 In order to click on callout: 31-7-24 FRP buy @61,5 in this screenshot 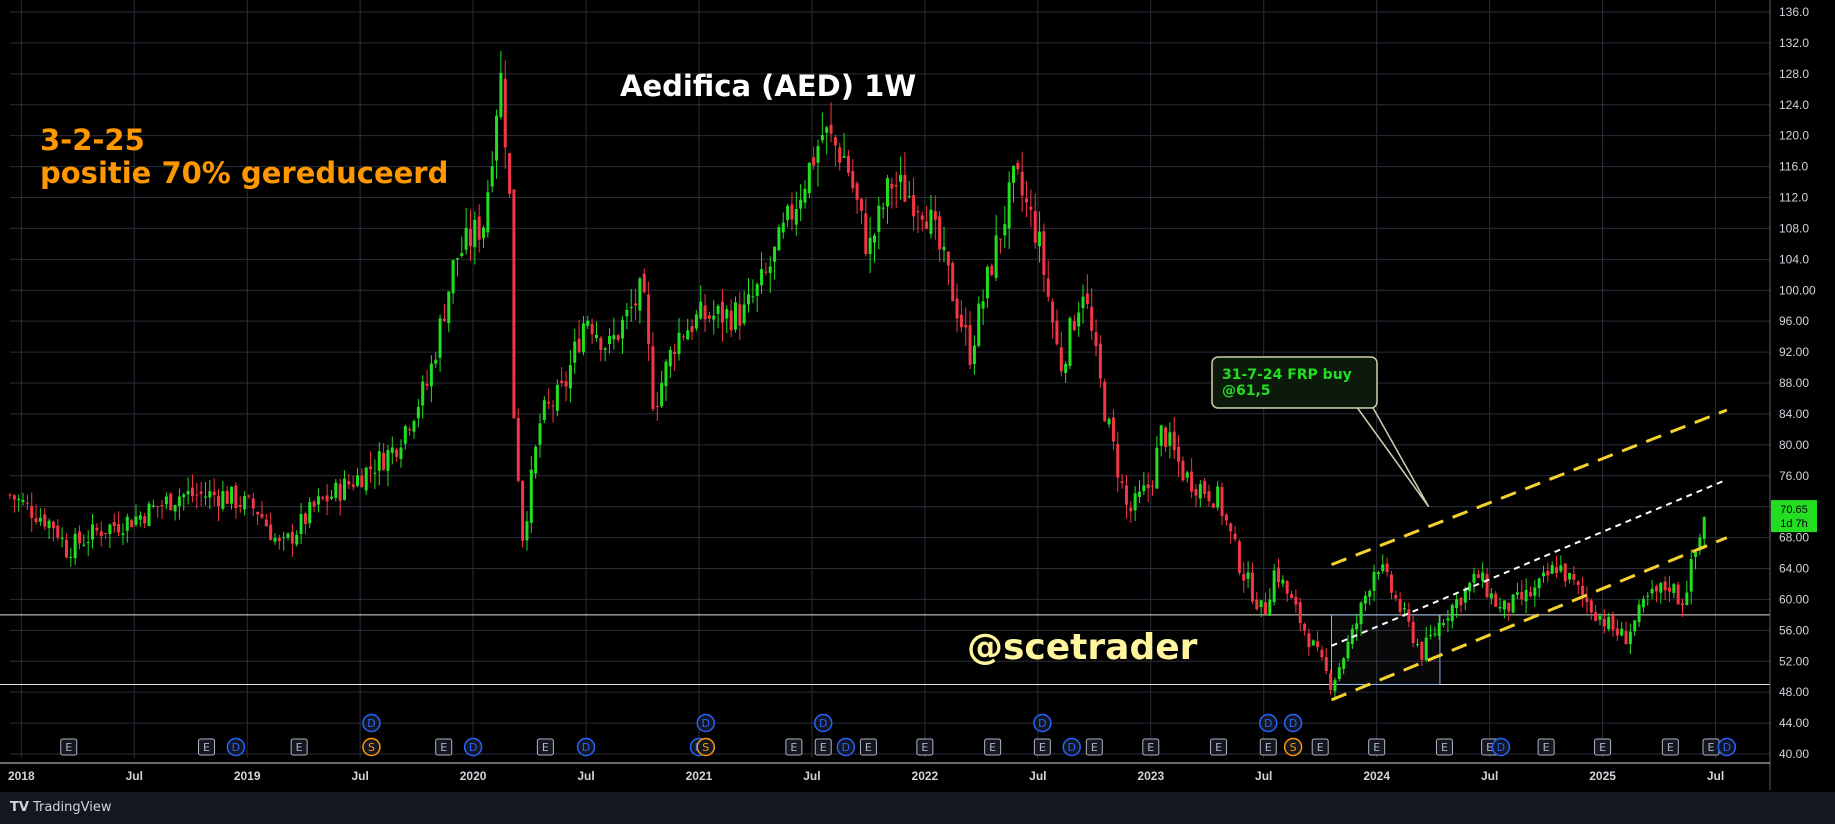, I will do `click(1294, 382)`.